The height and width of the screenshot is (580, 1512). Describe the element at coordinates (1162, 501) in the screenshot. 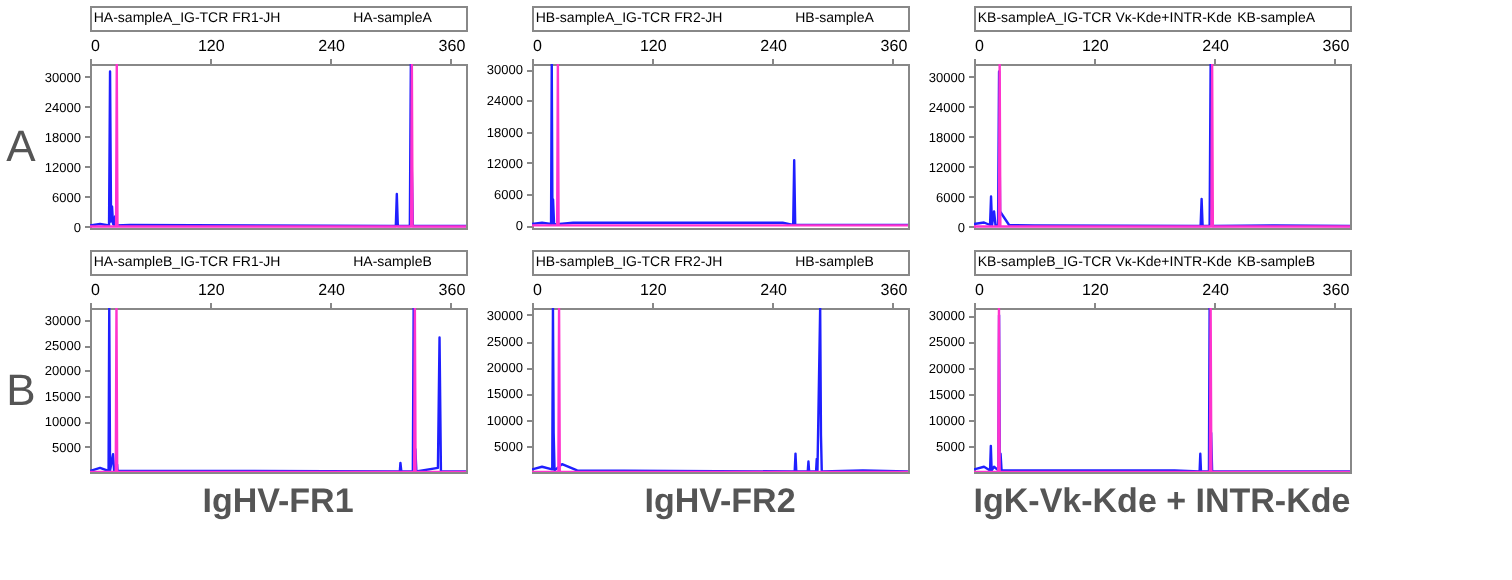

I see `x-axis-title: IgK-Vk-Kde + INTR-Kde` at that location.